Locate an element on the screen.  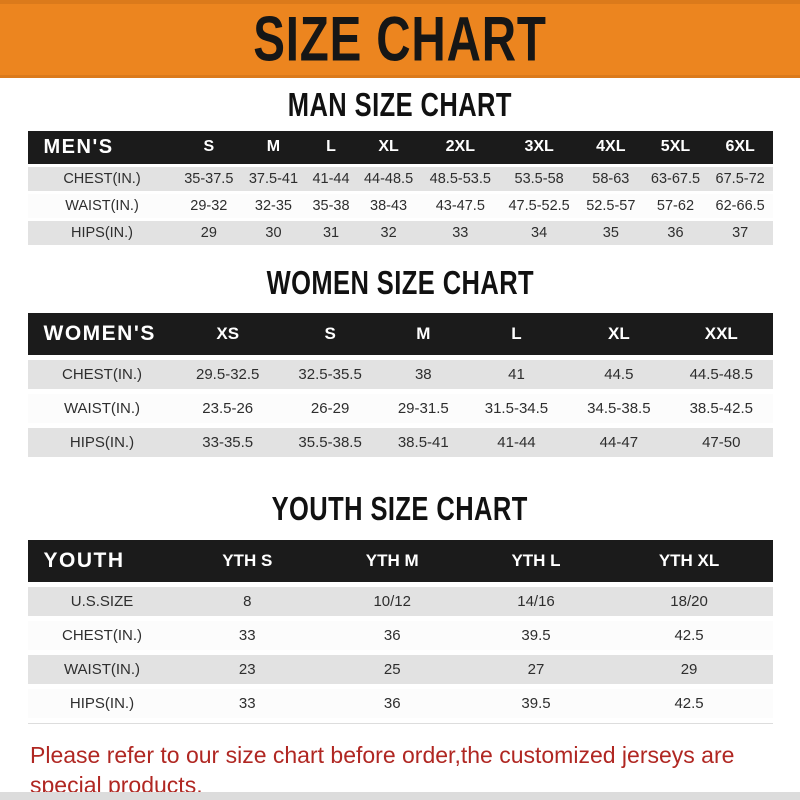
size-value-cell: 30 is located at coordinates (273, 232).